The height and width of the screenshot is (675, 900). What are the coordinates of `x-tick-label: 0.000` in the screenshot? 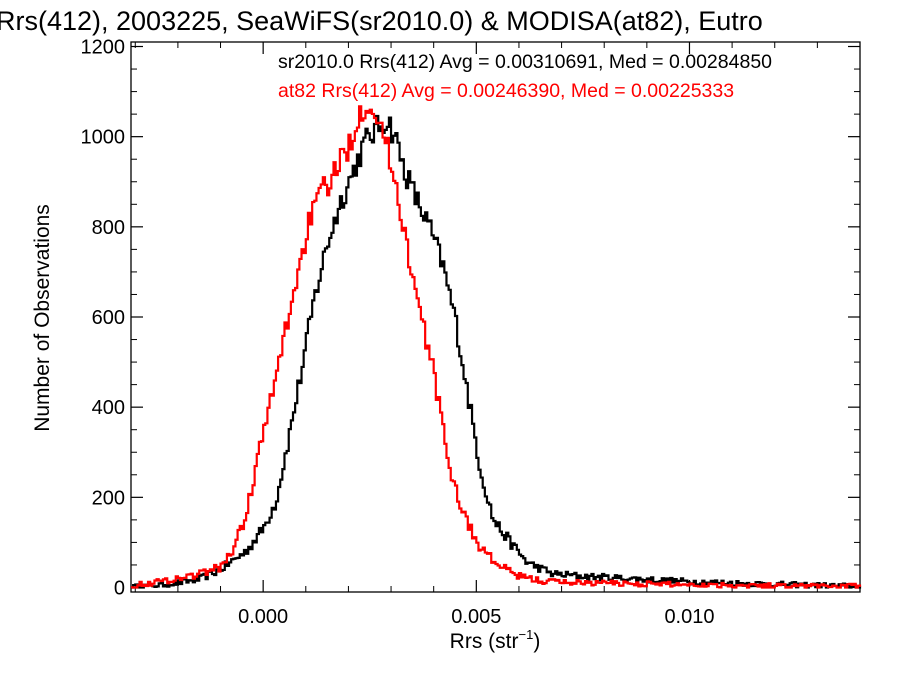 It's located at (263, 617).